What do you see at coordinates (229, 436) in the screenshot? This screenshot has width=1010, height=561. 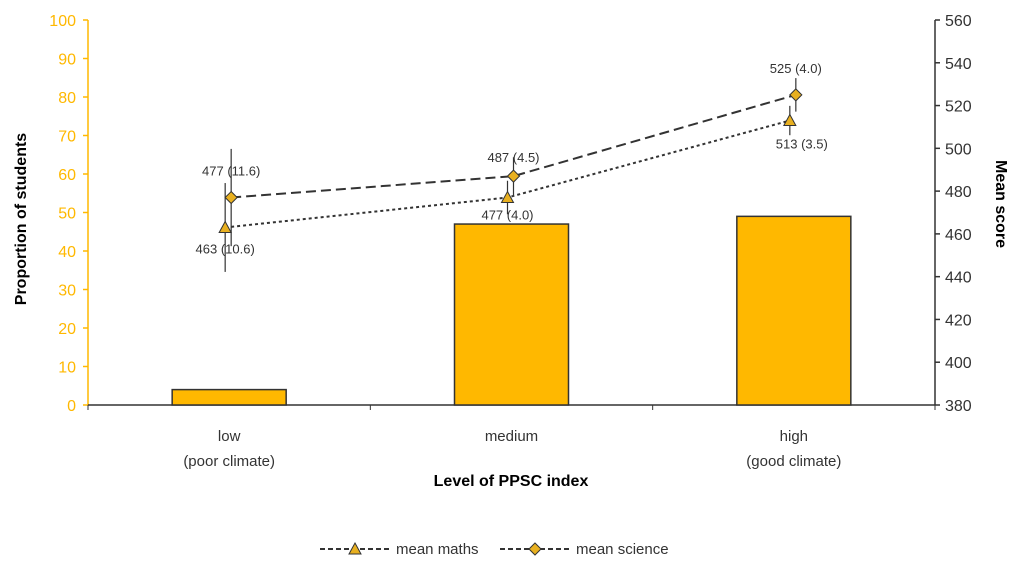 I see `category-label: low` at bounding box center [229, 436].